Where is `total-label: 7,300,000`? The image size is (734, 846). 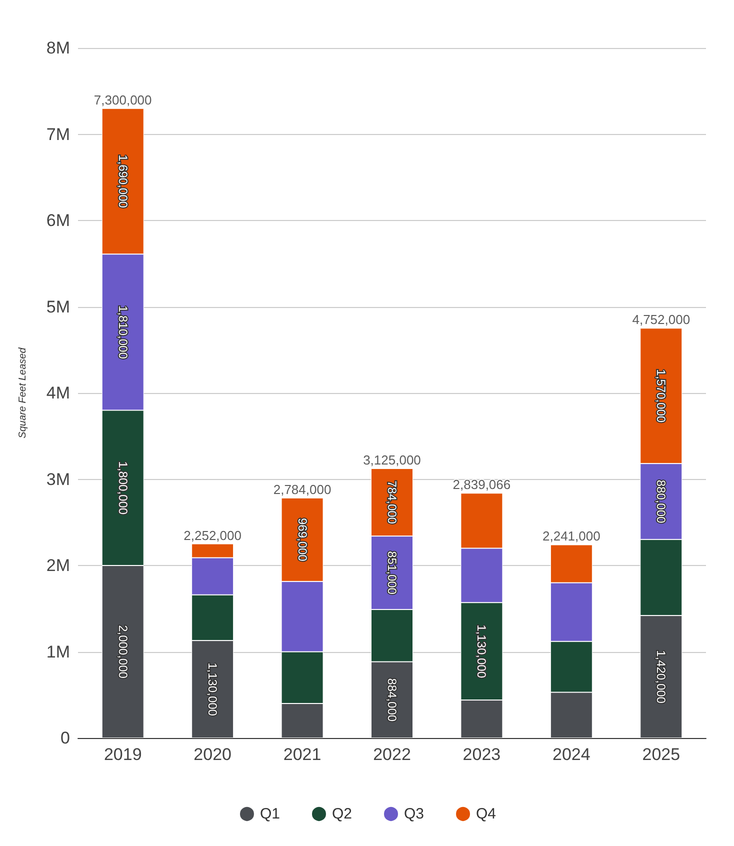 total-label: 7,300,000 is located at coordinates (123, 100).